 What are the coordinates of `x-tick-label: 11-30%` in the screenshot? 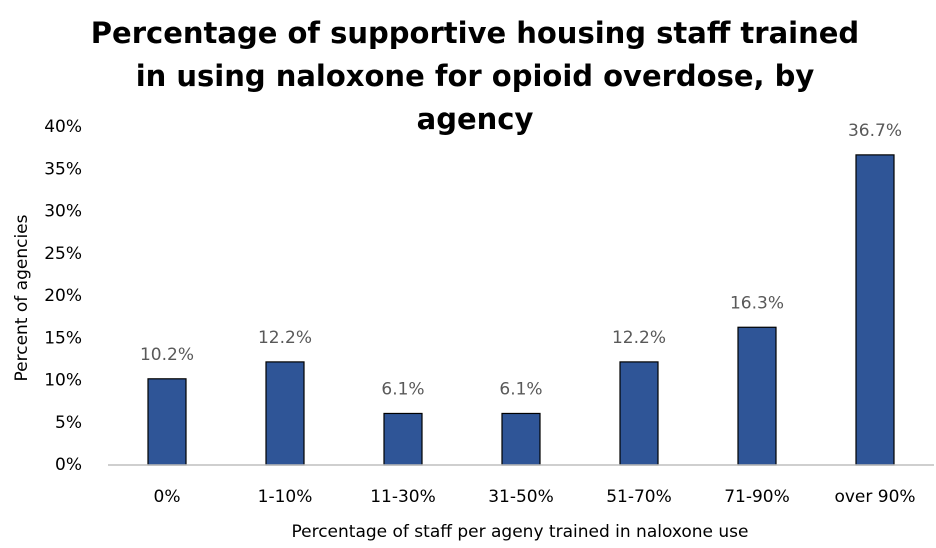 It's located at (403, 497).